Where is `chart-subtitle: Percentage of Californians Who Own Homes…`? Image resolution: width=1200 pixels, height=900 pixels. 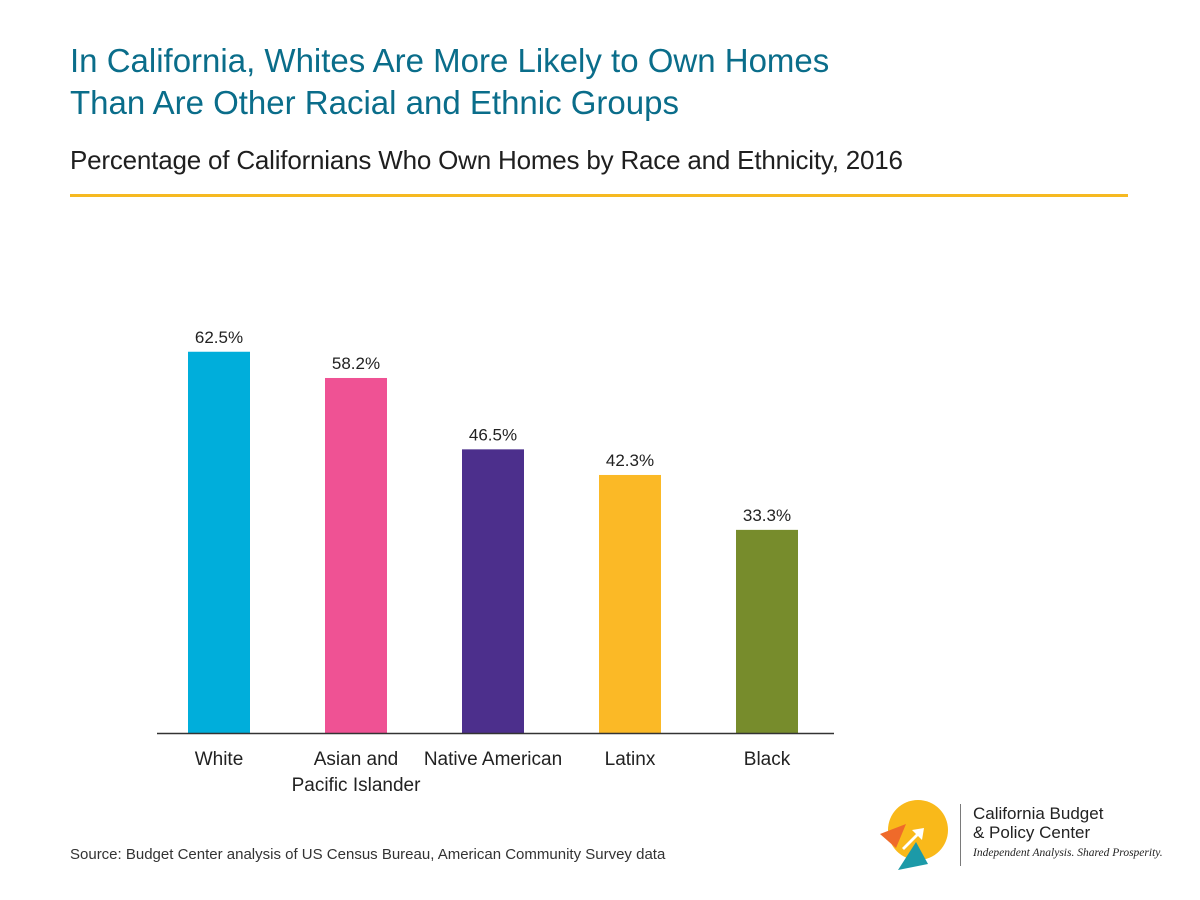 chart-subtitle: Percentage of Californians Who Own Homes… is located at coordinates (486, 160).